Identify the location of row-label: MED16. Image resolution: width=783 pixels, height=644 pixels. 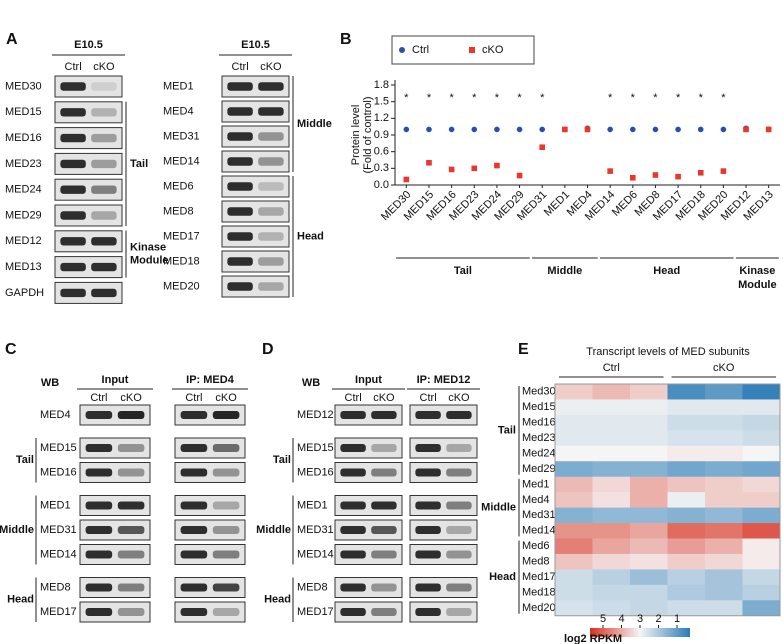
(315, 472).